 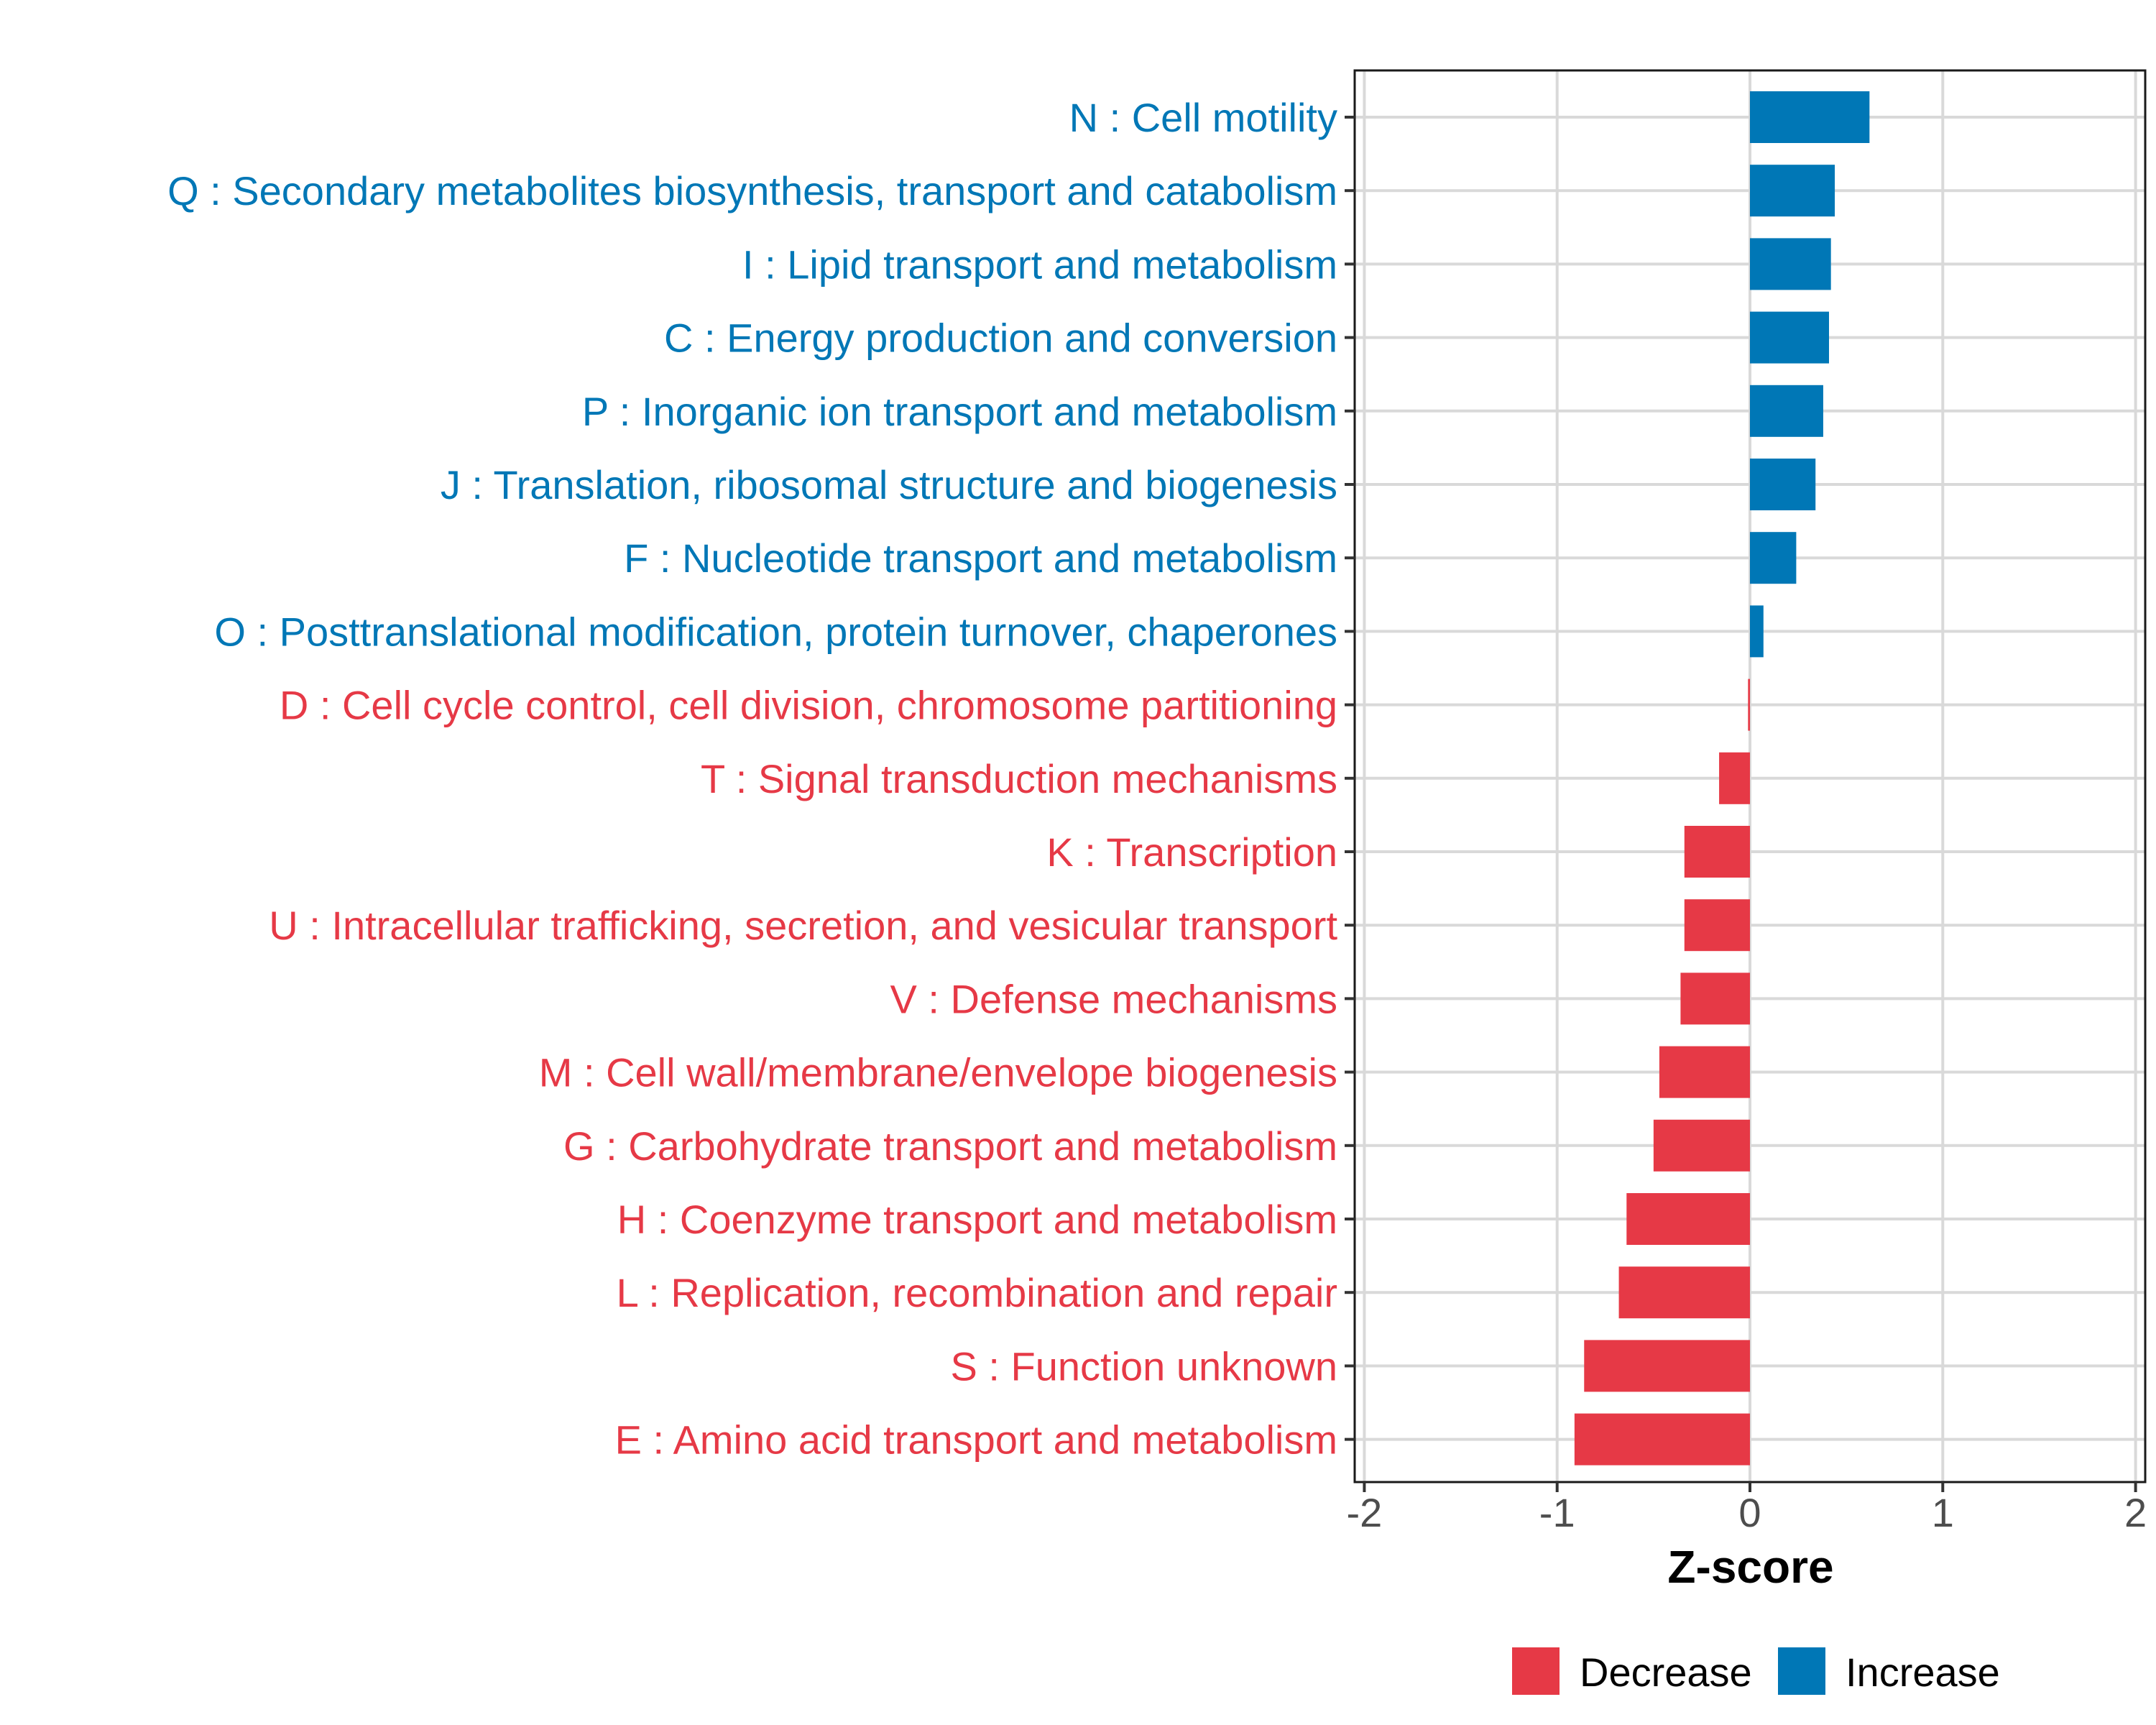 I want to click on legend-label: Decrease, so click(x=1666, y=1672).